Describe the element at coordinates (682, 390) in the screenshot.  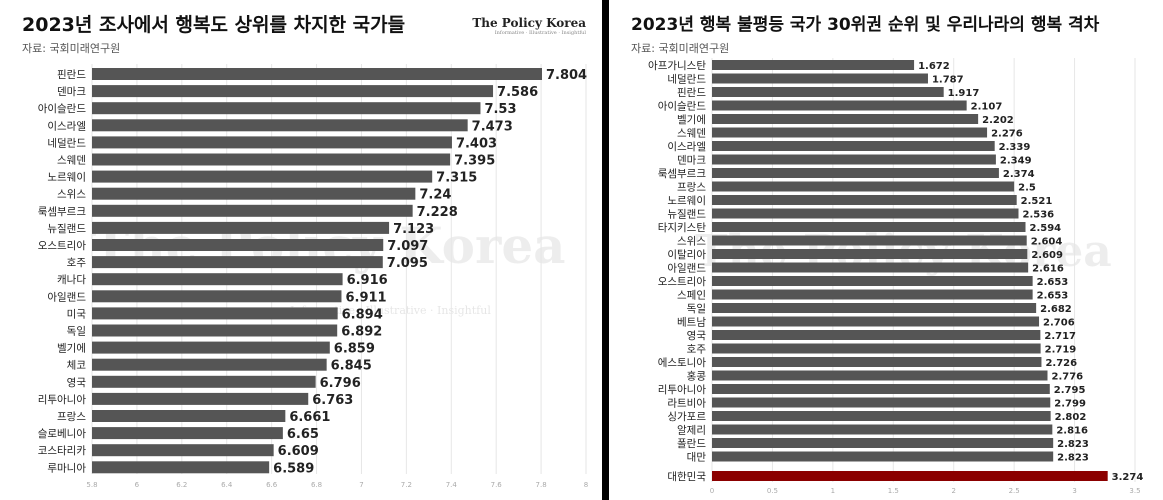
I see `category-label: 리투아니아` at that location.